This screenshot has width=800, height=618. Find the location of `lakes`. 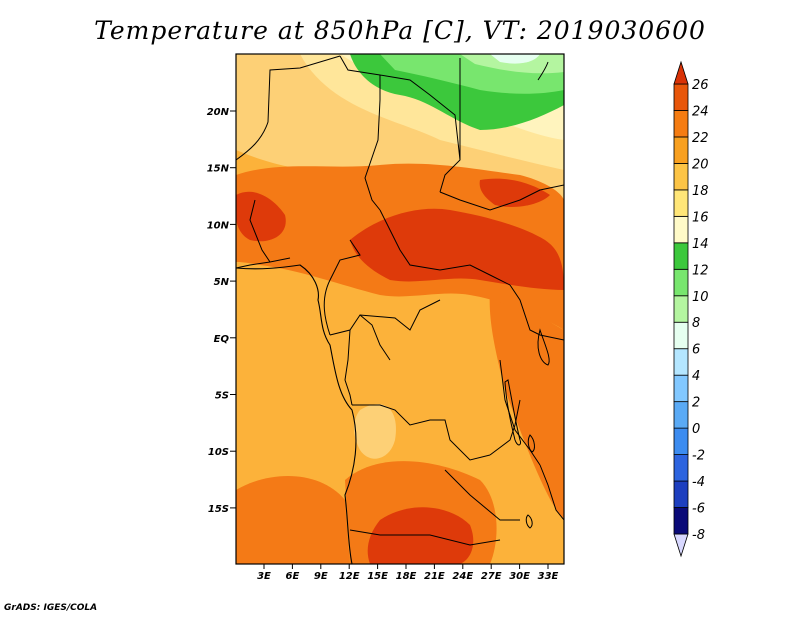

lakes is located at coordinates (527, 295).